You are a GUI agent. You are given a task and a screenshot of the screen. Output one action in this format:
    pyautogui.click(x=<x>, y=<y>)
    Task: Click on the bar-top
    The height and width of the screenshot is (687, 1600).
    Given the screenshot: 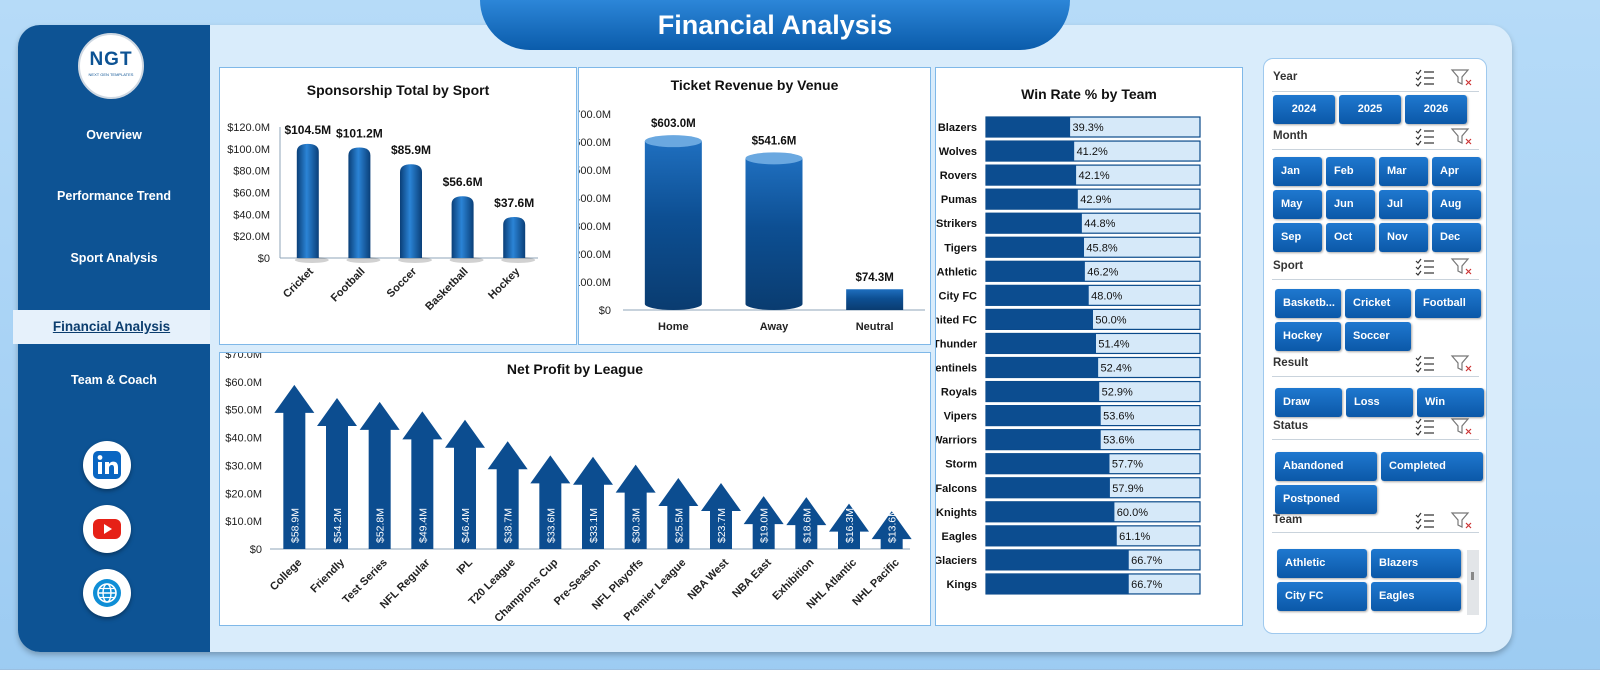 What is the action you would take?
    pyautogui.click(x=774, y=158)
    